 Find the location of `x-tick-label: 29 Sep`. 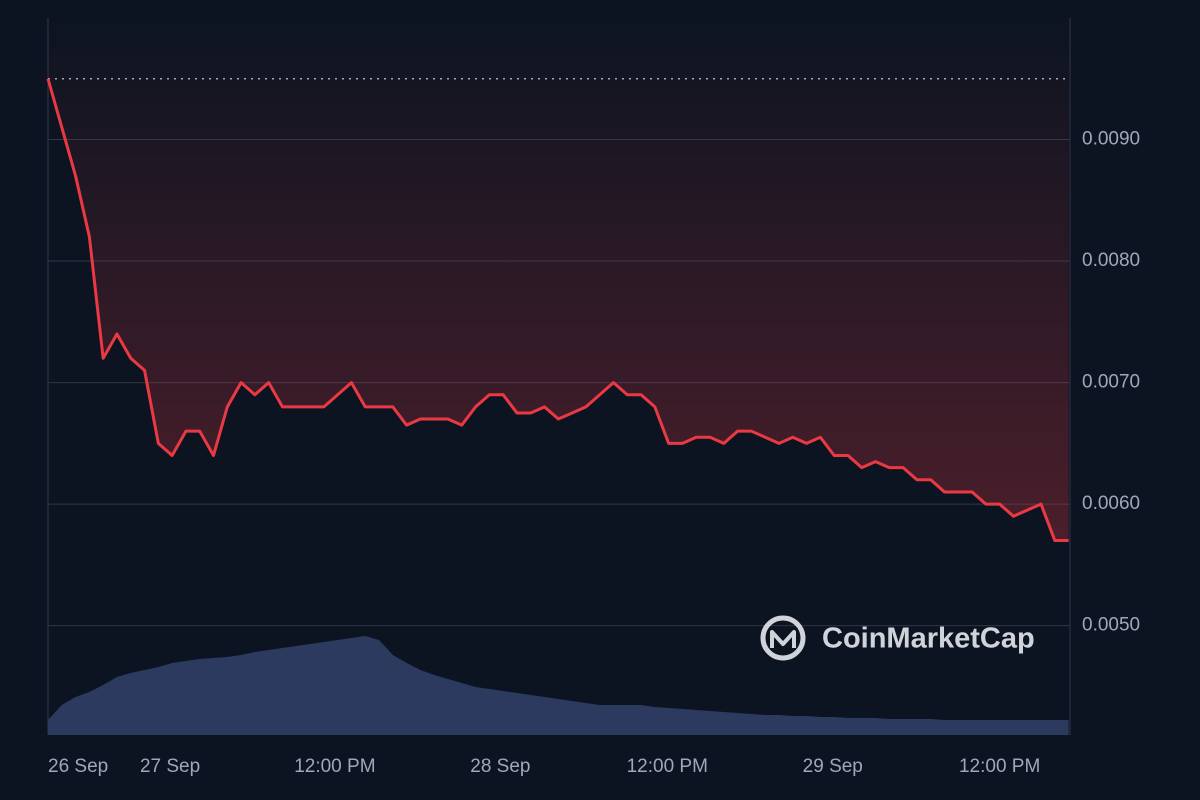

x-tick-label: 29 Sep is located at coordinates (833, 766).